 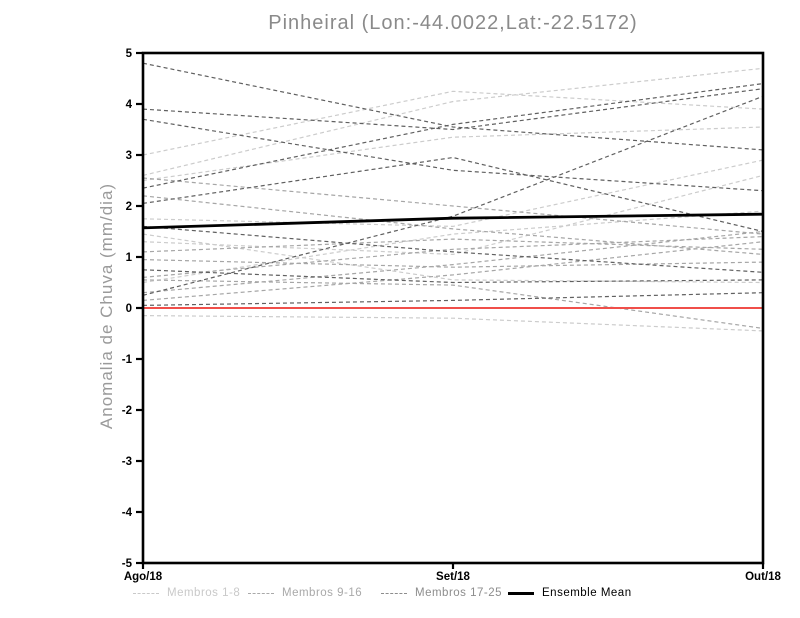 I want to click on y-tick-label: 5, so click(x=129, y=54).